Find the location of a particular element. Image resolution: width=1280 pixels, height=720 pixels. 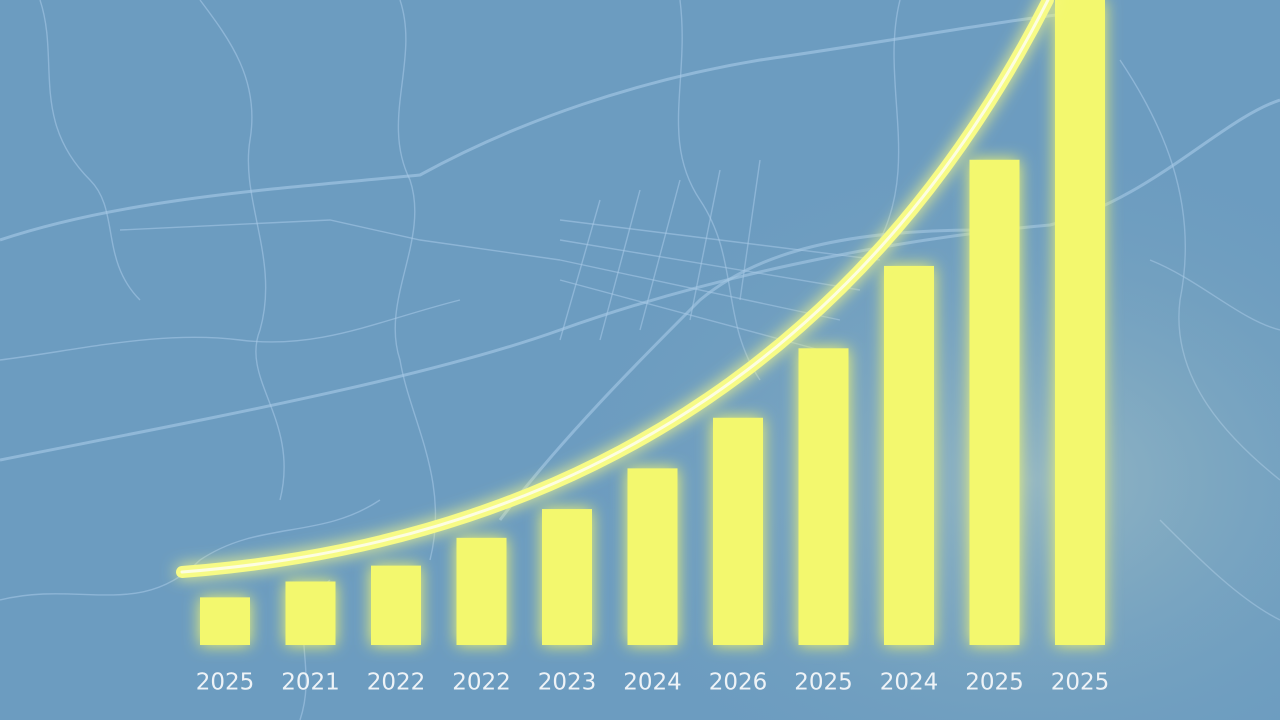

x-tick-label: 2026 is located at coordinates (738, 683).